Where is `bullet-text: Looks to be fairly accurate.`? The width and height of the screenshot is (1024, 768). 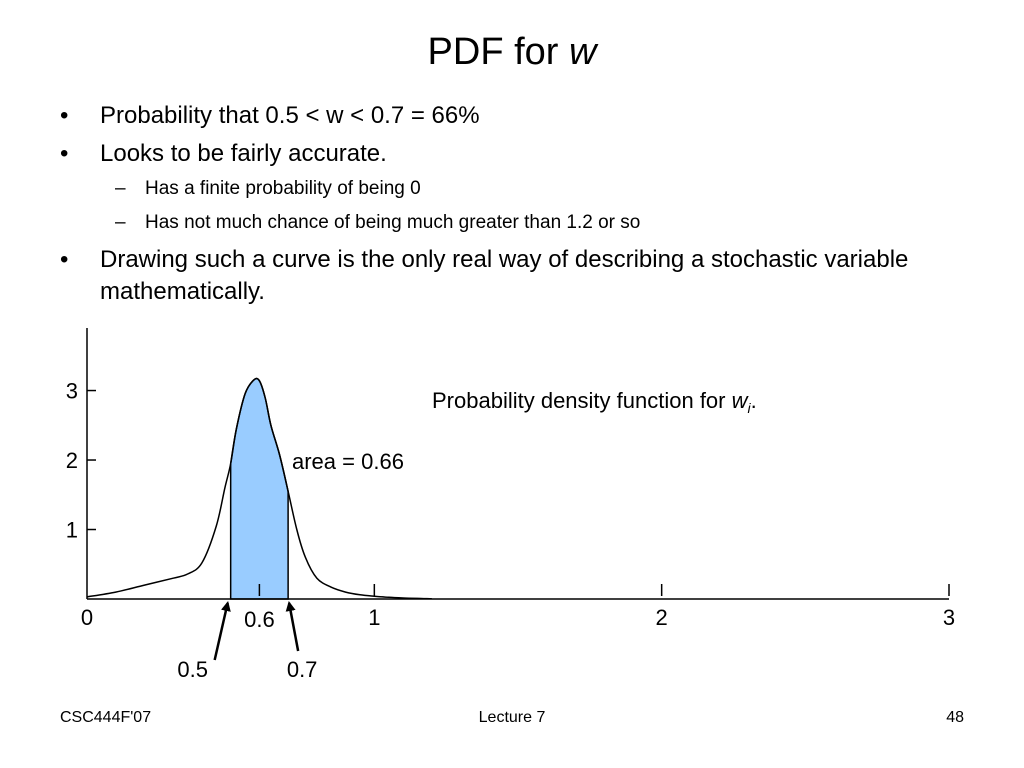
bullet-text: Looks to be fairly accurate. is located at coordinates (243, 153).